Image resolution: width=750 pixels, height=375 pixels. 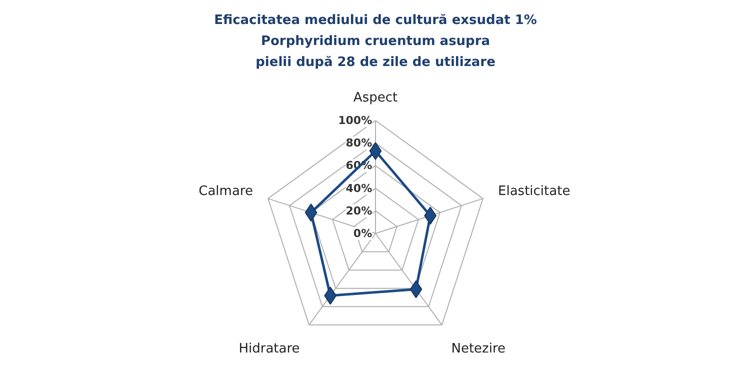 What do you see at coordinates (375, 41) in the screenshot?
I see `chart-title: Eficacitatea mediului de cultură exsudat 1% Porphyridium cruentum asupra pielii după 28 de zile de utilizare` at bounding box center [375, 41].